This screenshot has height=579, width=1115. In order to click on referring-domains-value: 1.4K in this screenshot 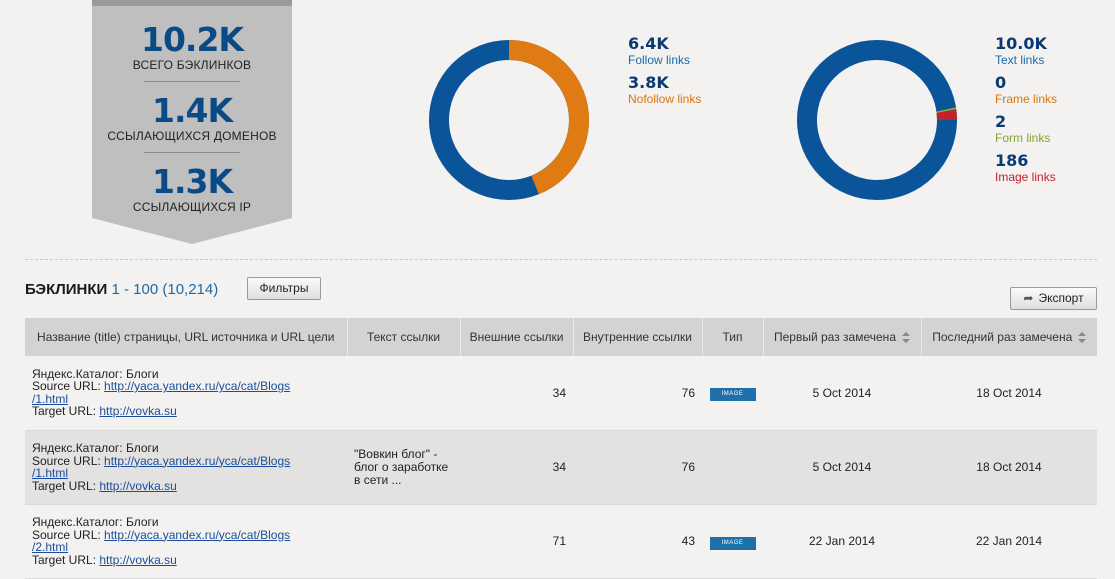, I will do `click(192, 110)`.